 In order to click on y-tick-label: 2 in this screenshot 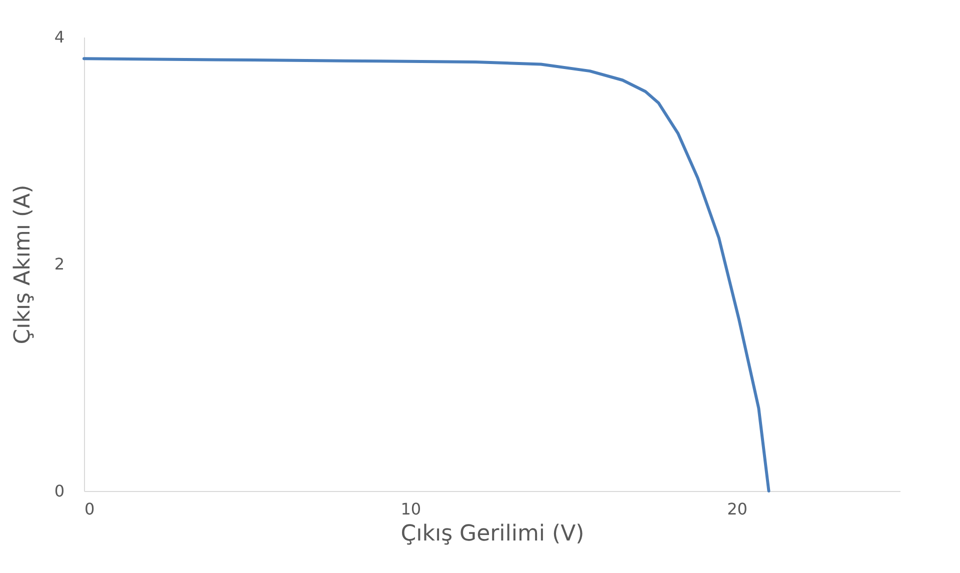, I will do `click(59, 264)`.